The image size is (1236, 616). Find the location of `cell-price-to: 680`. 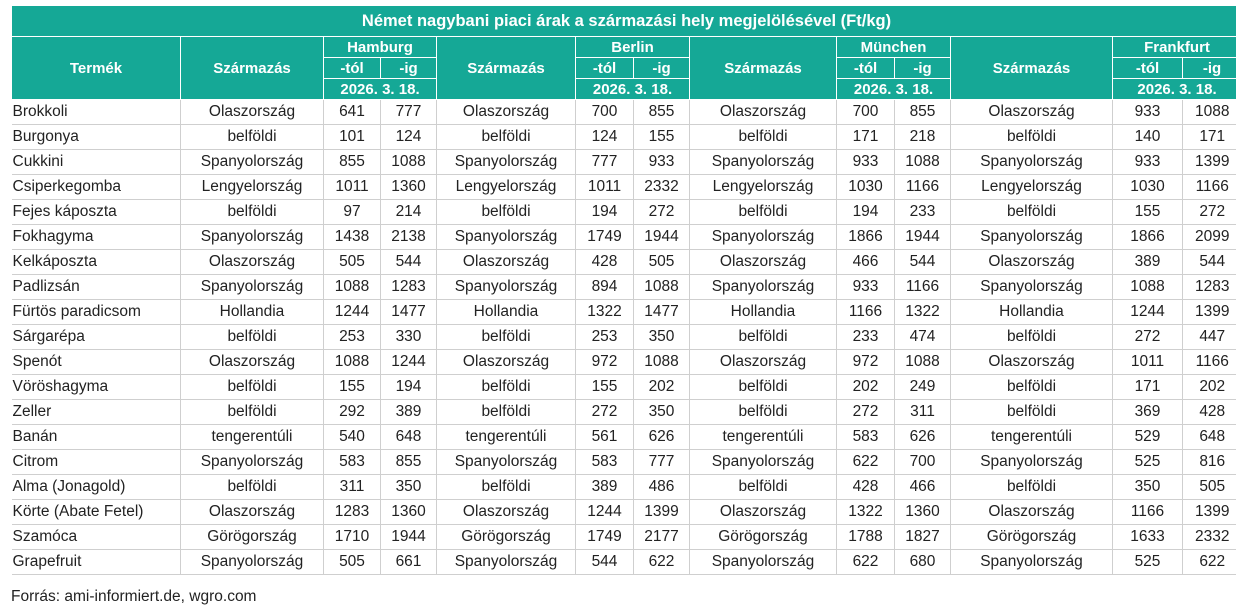

cell-price-to: 680 is located at coordinates (922, 562).